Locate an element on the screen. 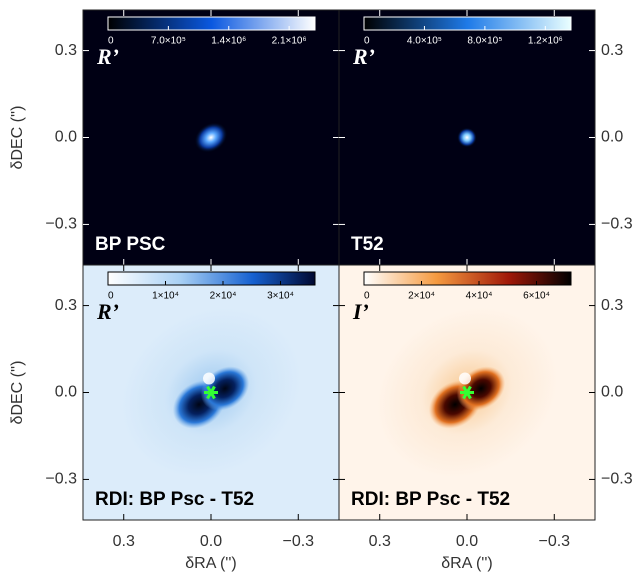 Image resolution: width=643 pixels, height=575 pixels. panel-name: T52 is located at coordinates (367, 244).